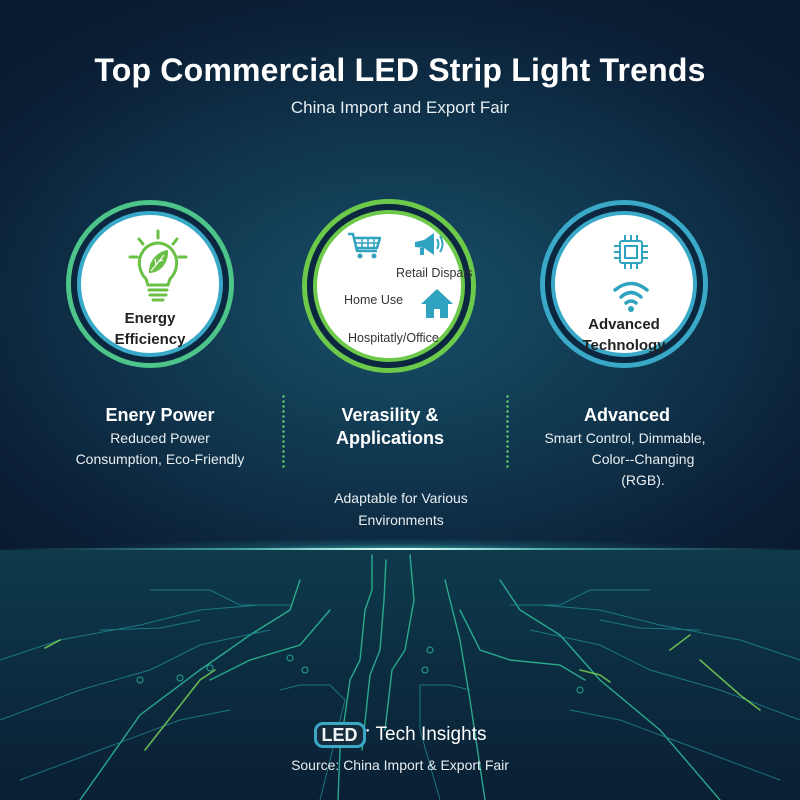  Describe the element at coordinates (365, 245) in the screenshot. I see `shopping-cart-icon` at that location.